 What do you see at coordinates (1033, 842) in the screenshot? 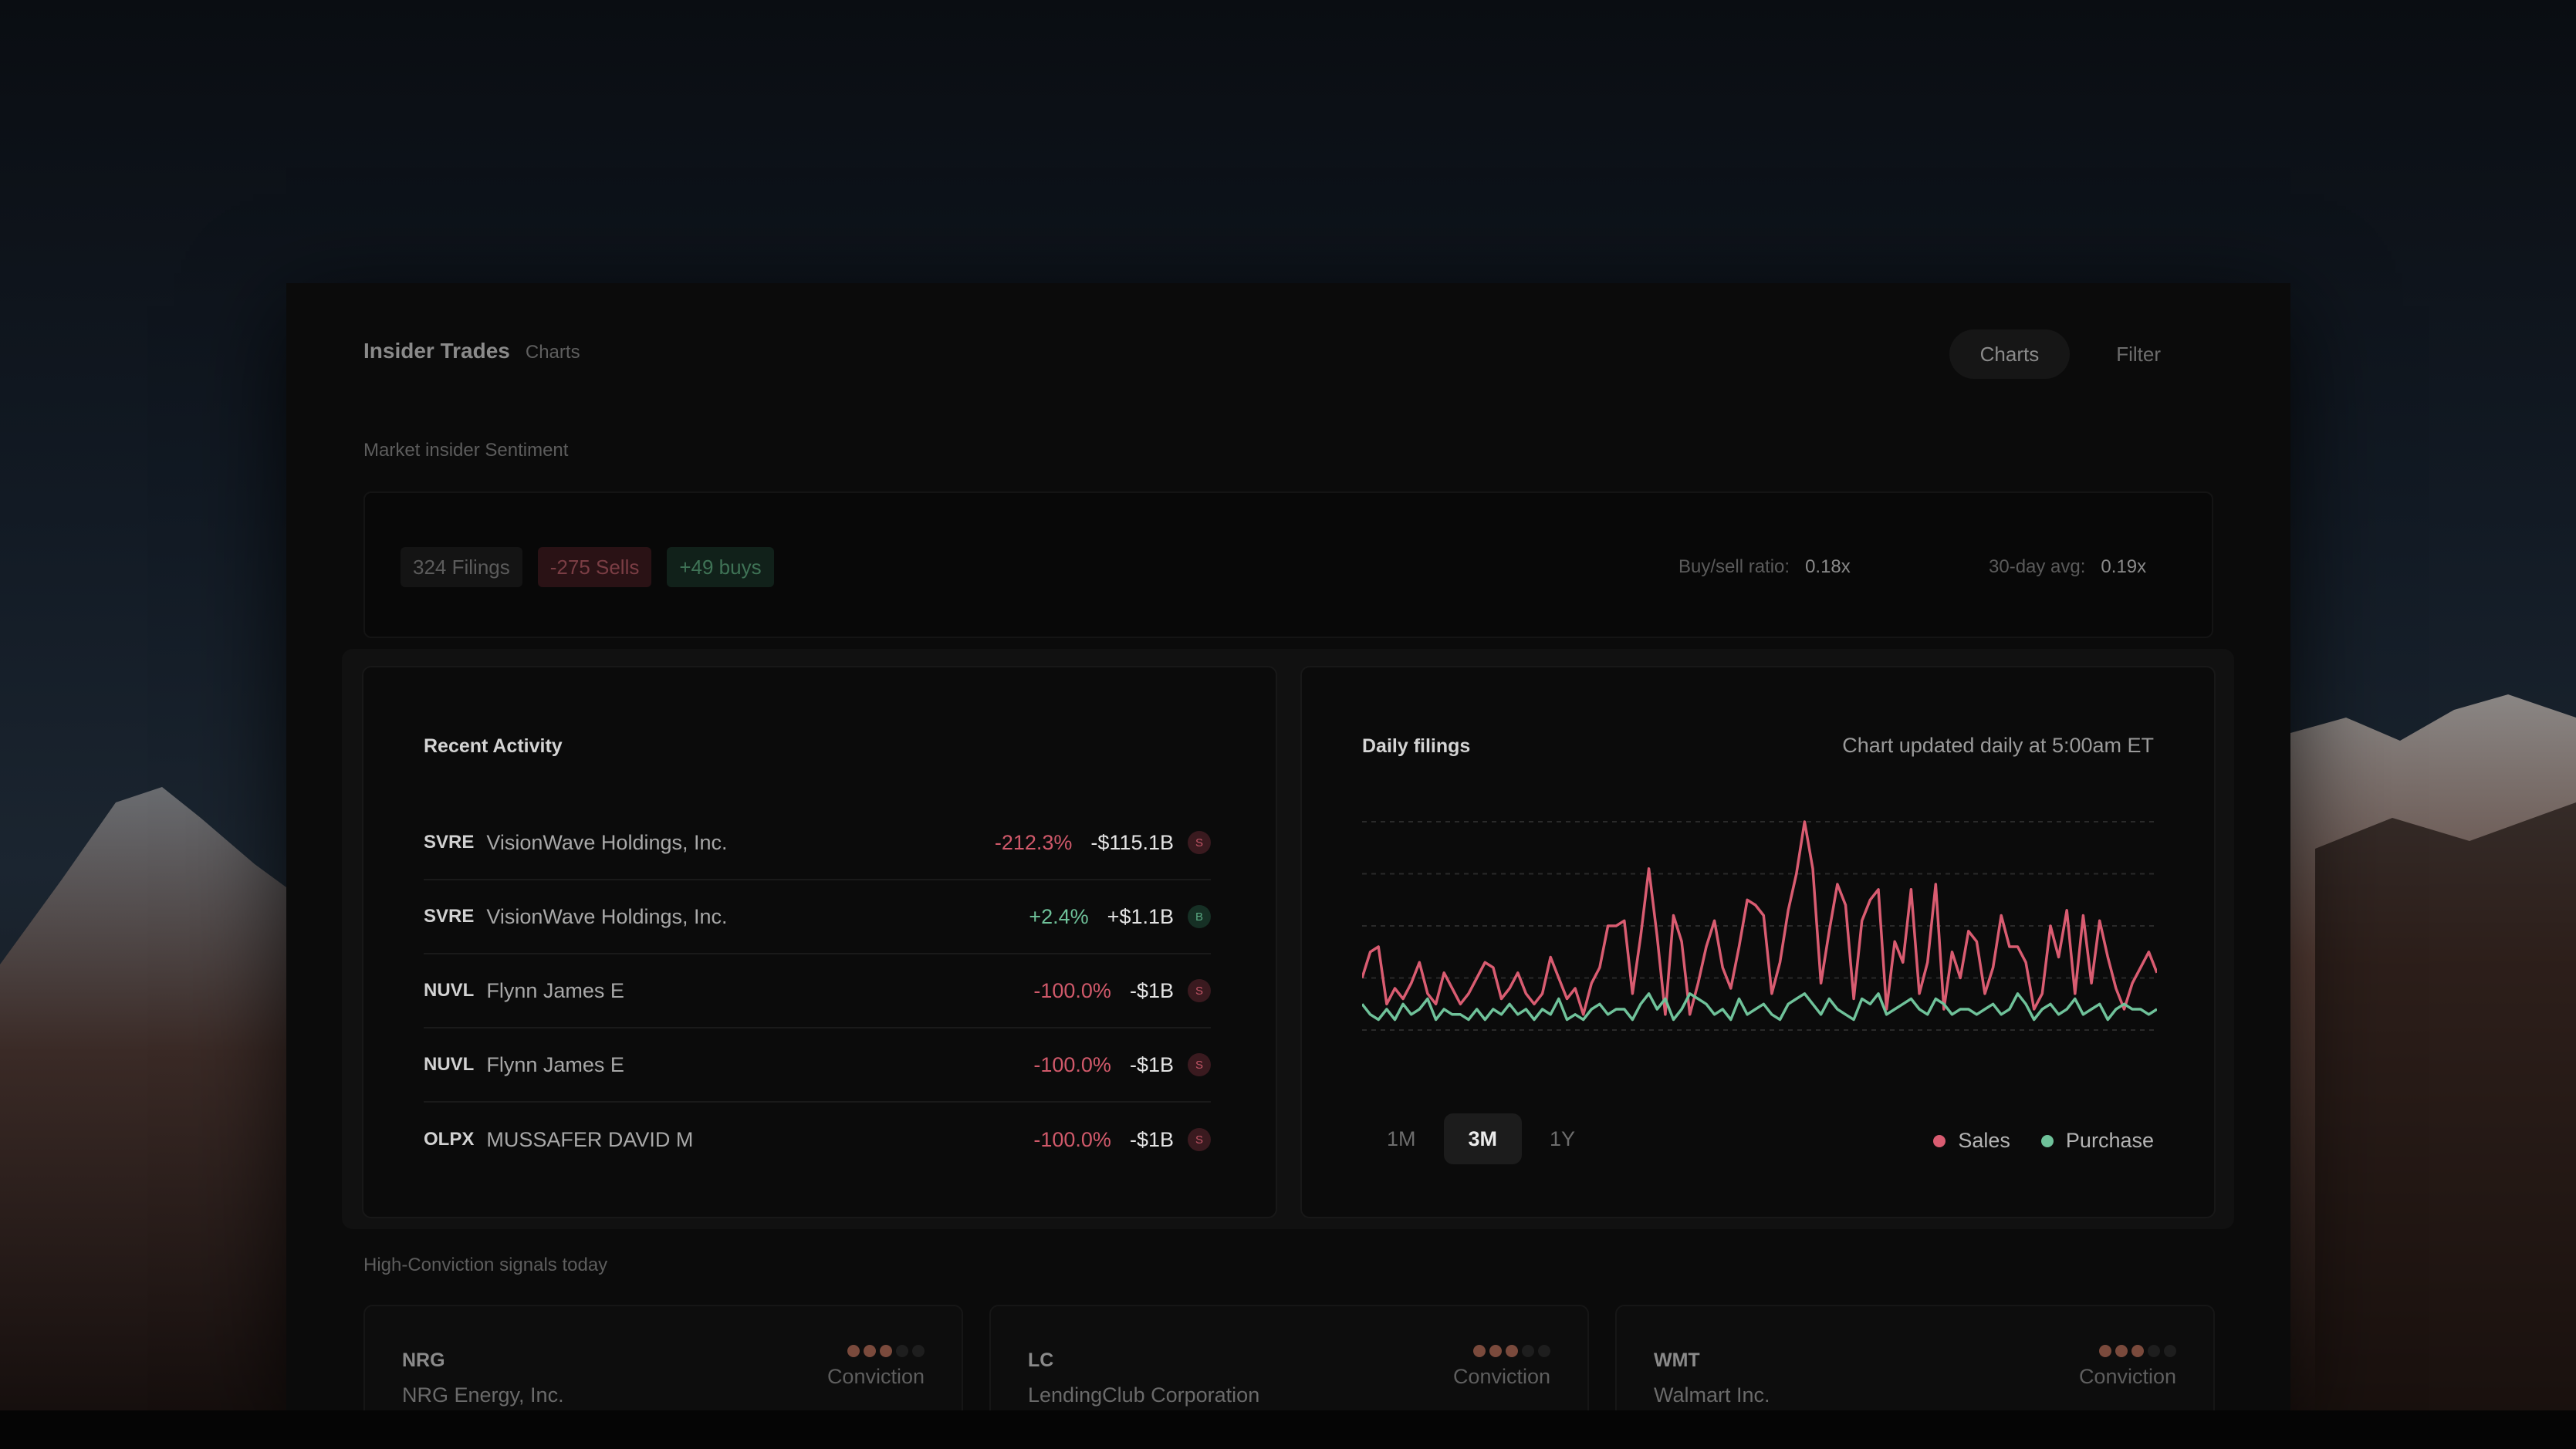
I see `activity-percent: -212.3%` at bounding box center [1033, 842].